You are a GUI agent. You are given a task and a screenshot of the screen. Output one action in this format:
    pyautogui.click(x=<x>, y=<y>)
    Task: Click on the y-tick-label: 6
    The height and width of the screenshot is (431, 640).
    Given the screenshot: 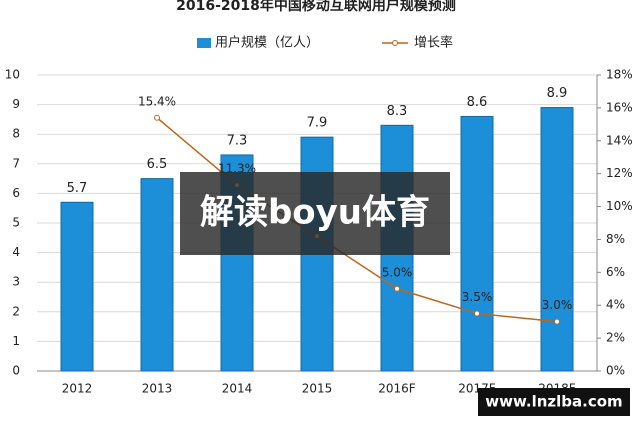 What is the action you would take?
    pyautogui.click(x=16, y=193)
    